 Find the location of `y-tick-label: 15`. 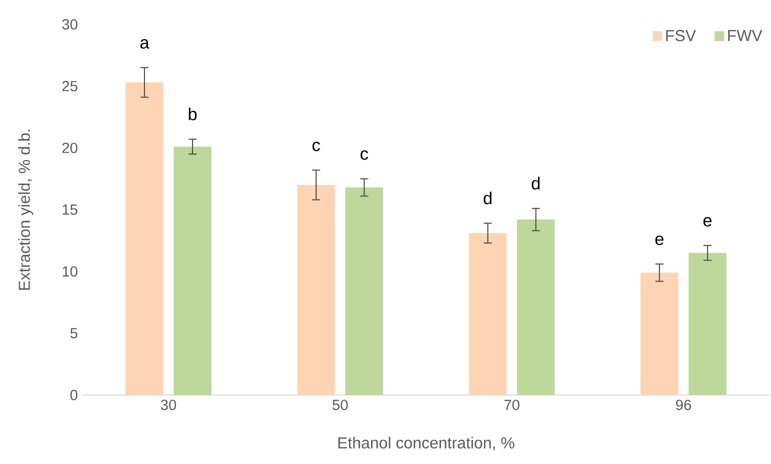

y-tick-label: 15 is located at coordinates (70, 209).